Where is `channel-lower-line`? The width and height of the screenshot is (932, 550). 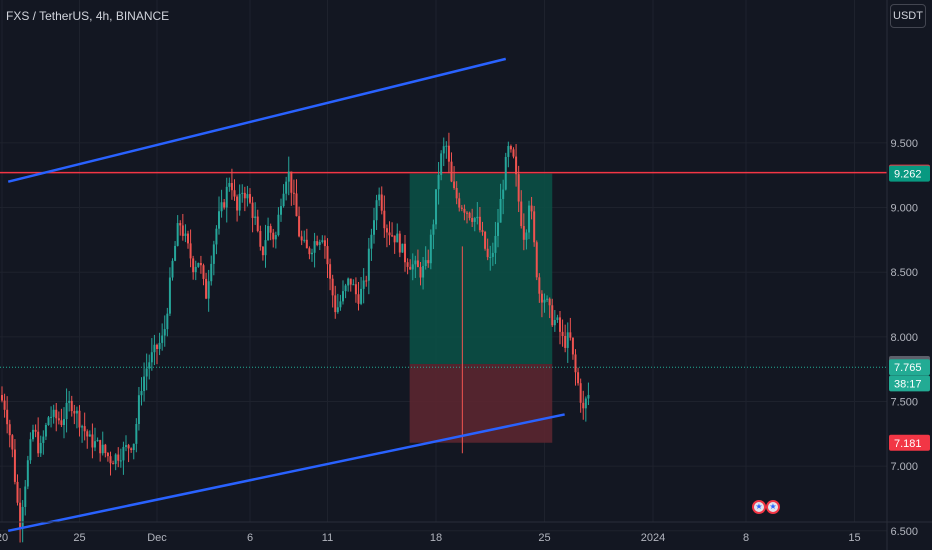 channel-lower-line is located at coordinates (286, 473).